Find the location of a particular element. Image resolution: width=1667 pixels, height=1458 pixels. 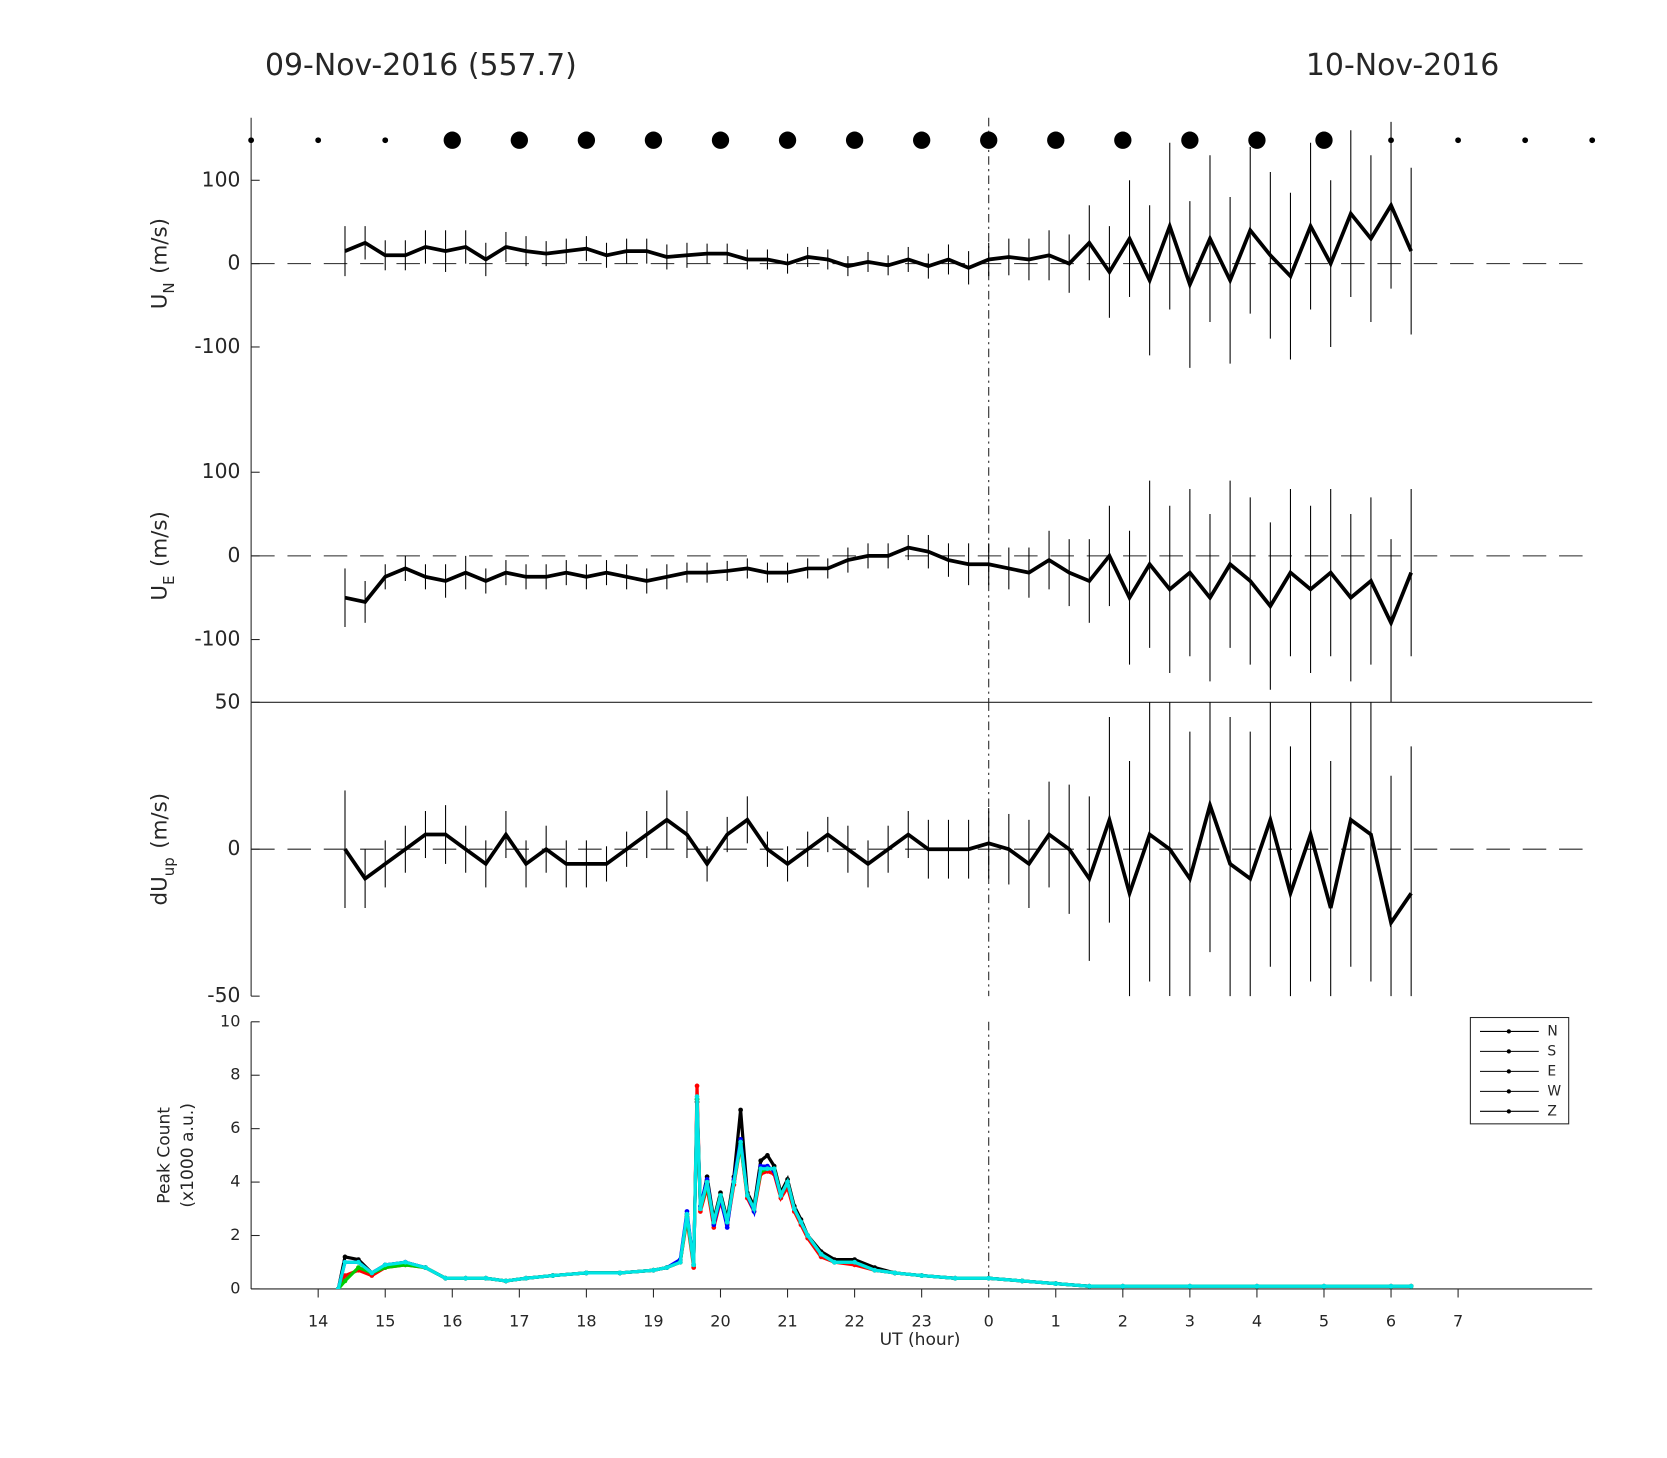

x-tick-label: 5 is located at coordinates (1324, 1321).